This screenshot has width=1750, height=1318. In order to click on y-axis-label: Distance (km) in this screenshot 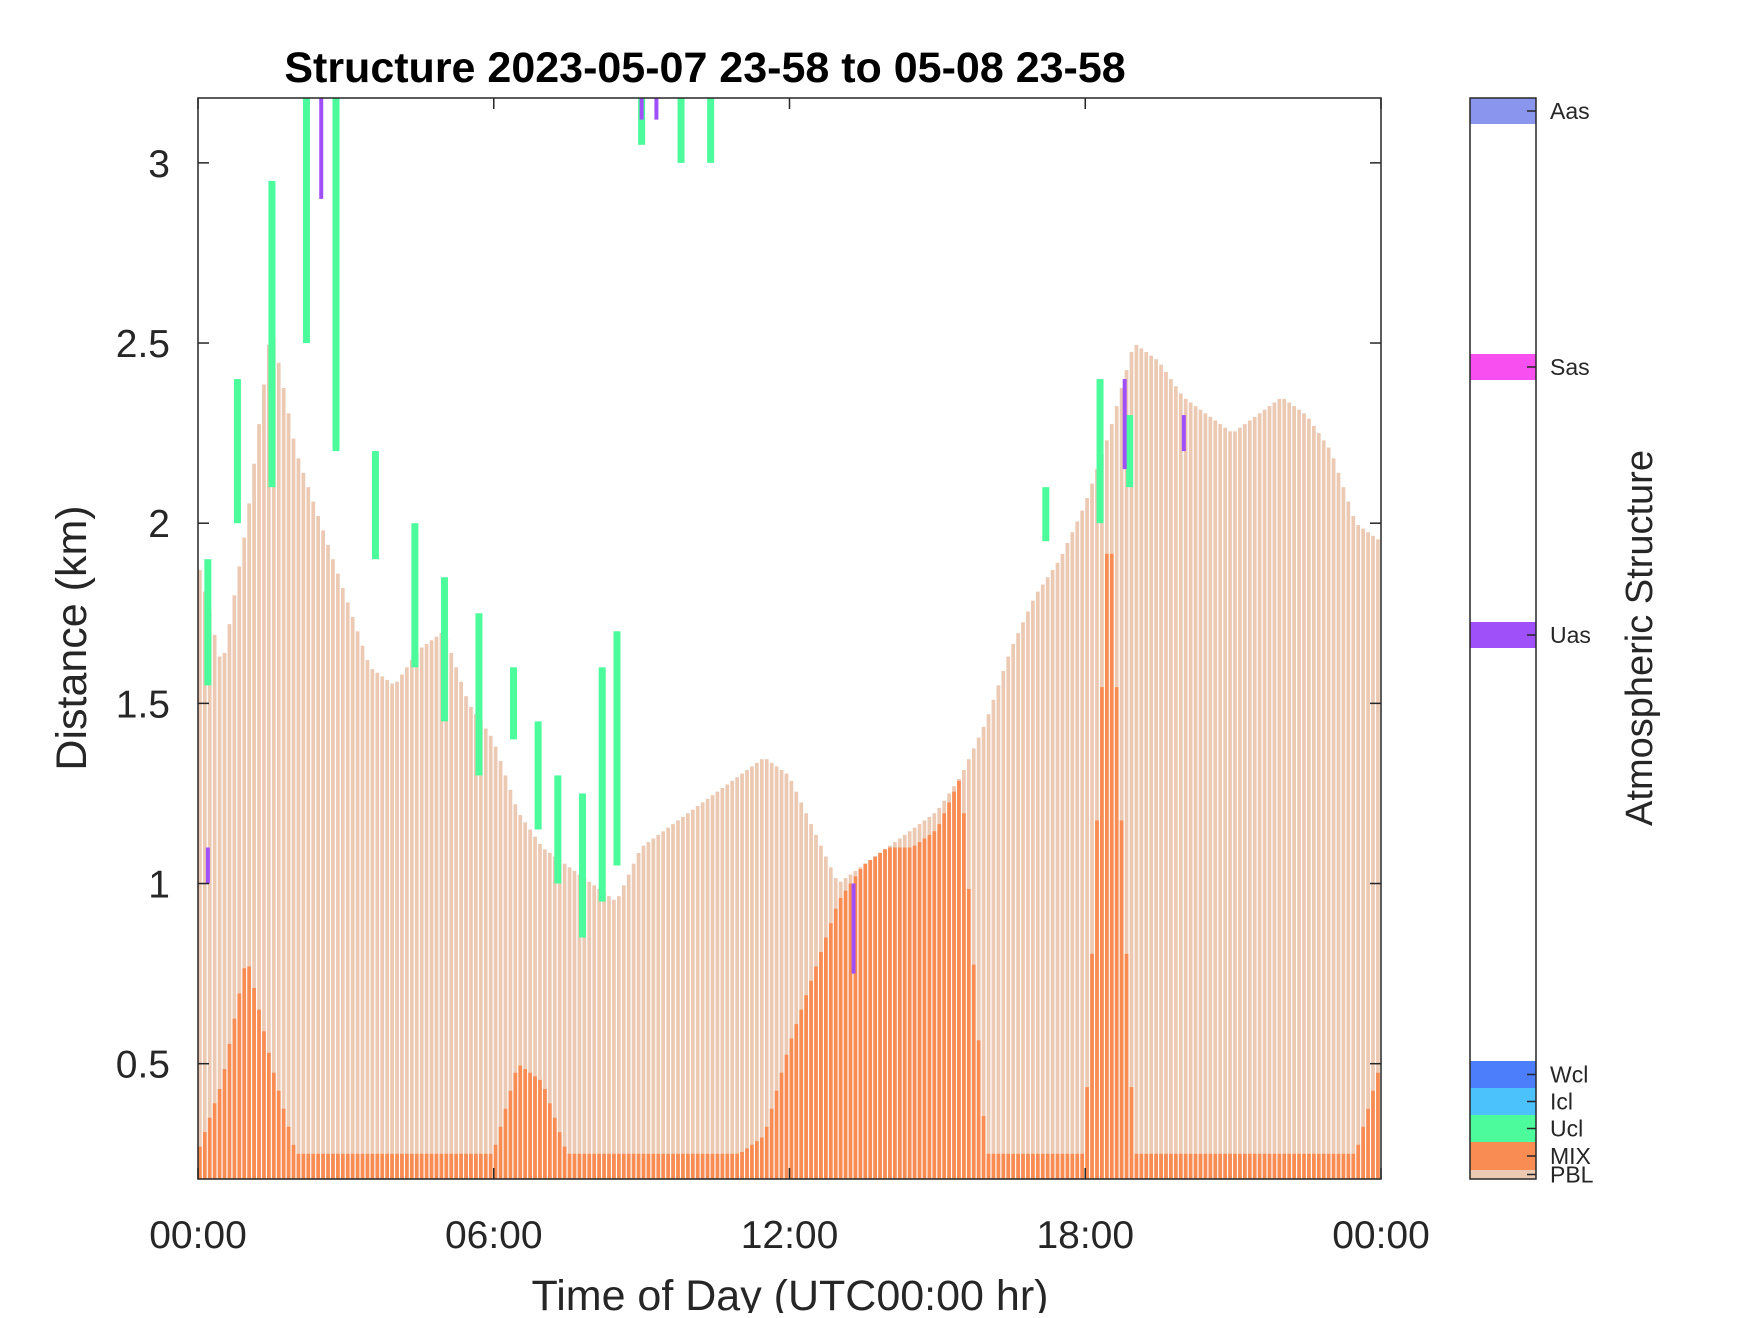, I will do `click(72, 637)`.